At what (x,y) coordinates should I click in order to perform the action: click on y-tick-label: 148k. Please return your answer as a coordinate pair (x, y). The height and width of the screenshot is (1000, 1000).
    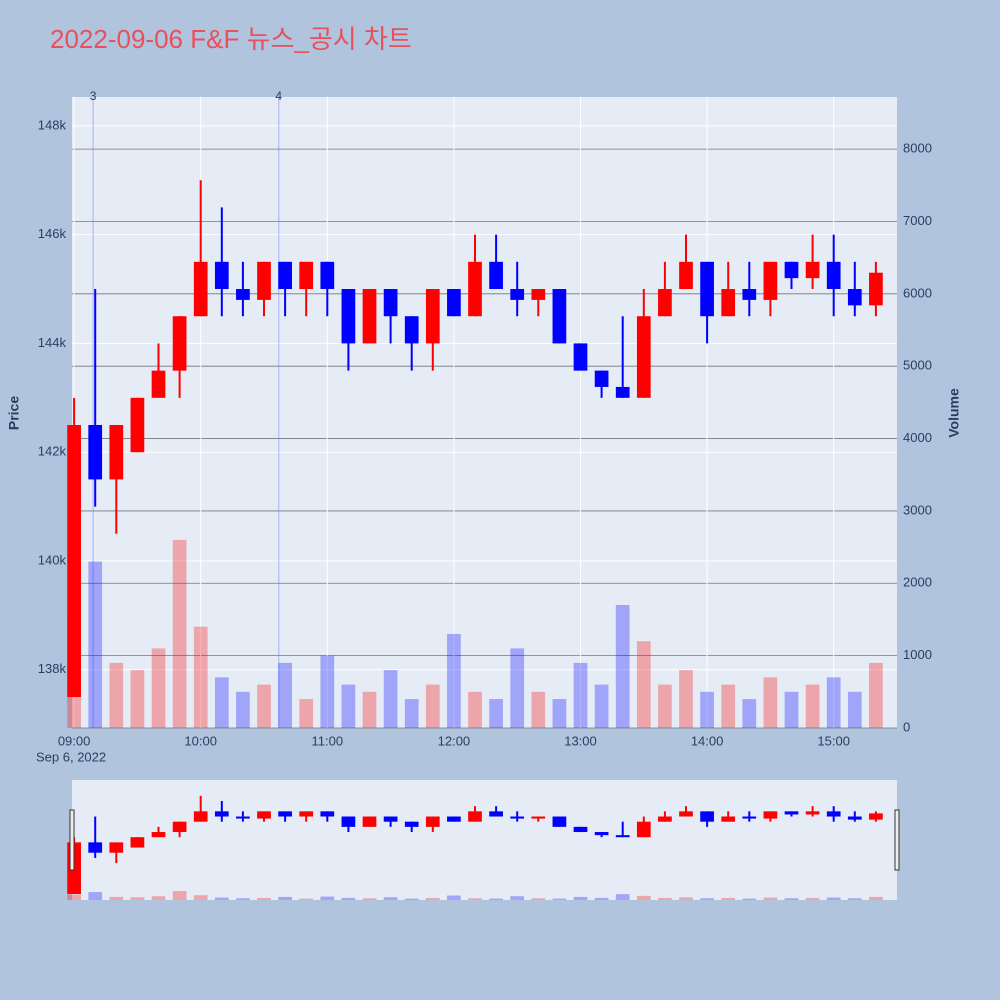
    Looking at the image, I should click on (52, 124).